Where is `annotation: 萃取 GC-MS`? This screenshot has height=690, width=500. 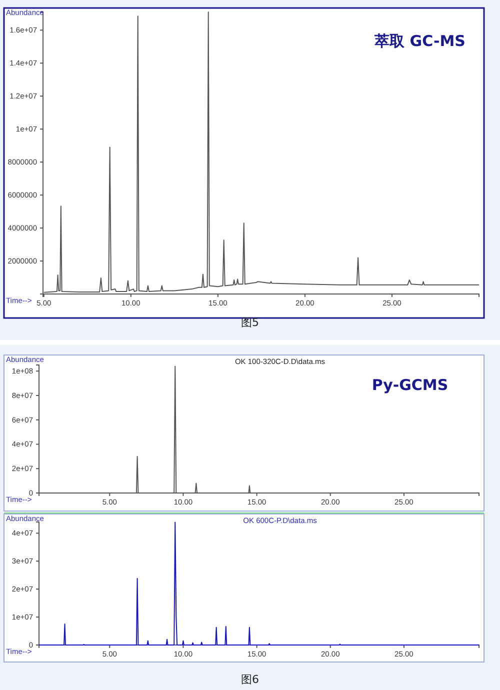 annotation: 萃取 GC-MS is located at coordinates (420, 41).